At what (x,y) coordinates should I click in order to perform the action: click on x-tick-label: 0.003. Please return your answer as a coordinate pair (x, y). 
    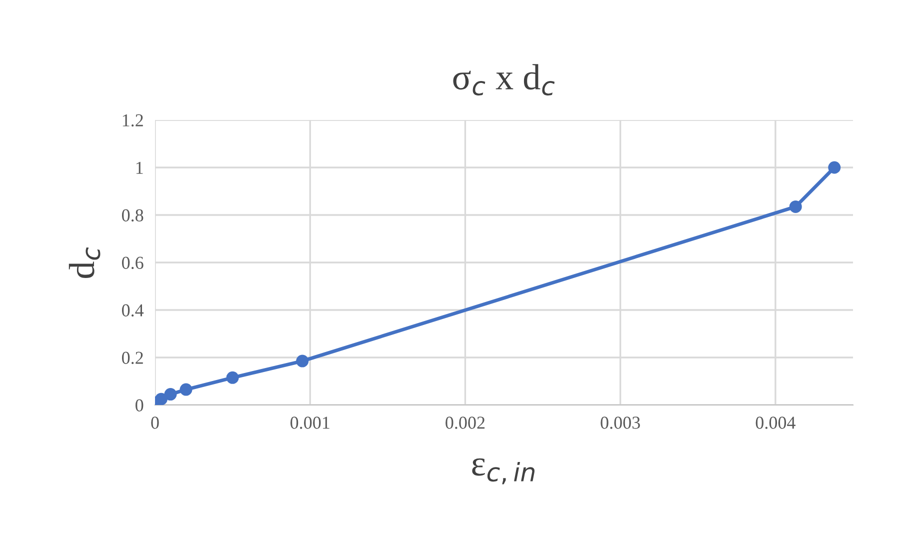
    Looking at the image, I should click on (620, 422).